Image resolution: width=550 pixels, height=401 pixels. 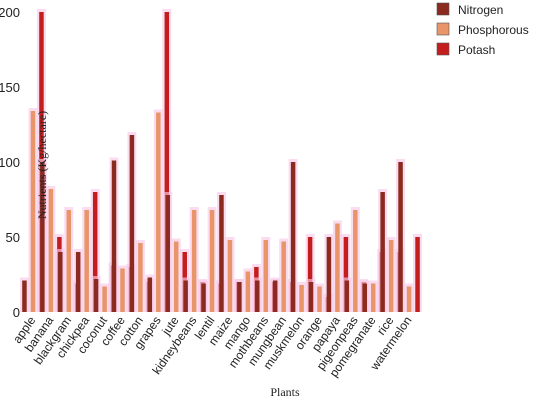 What do you see at coordinates (493, 30) in the screenshot?
I see `legend-label-phosphorous: Phosphorous` at bounding box center [493, 30].